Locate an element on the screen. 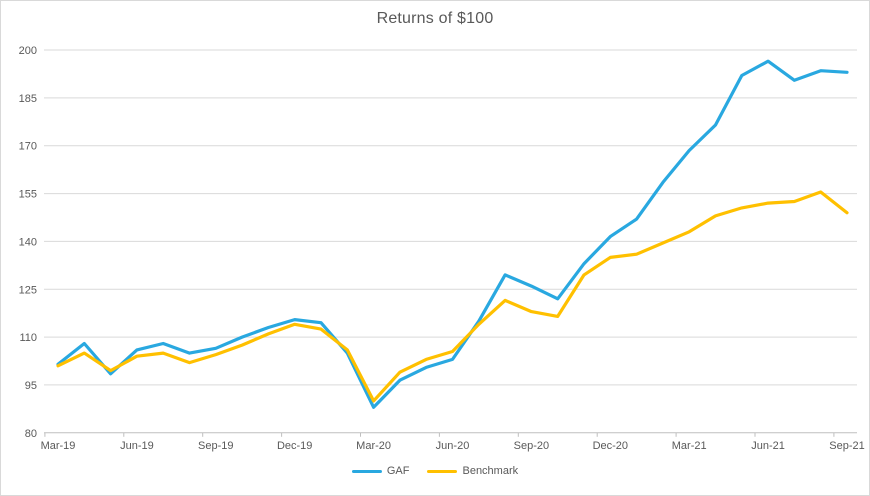 This screenshot has width=870, height=496. legend: GAF Benchmark is located at coordinates (435, 471).